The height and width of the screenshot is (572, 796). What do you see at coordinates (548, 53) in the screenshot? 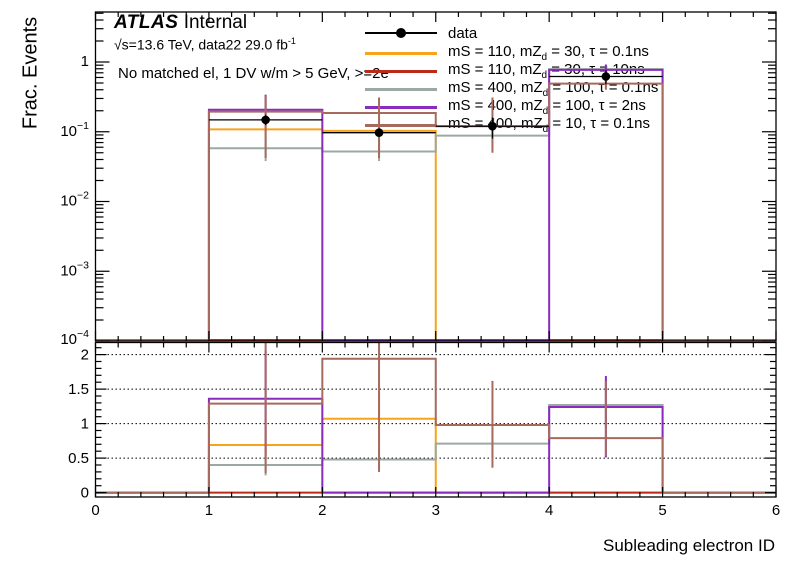
I see `legend-label: mS = 110, mZd = 30, τ = 0.1ns` at bounding box center [548, 53].